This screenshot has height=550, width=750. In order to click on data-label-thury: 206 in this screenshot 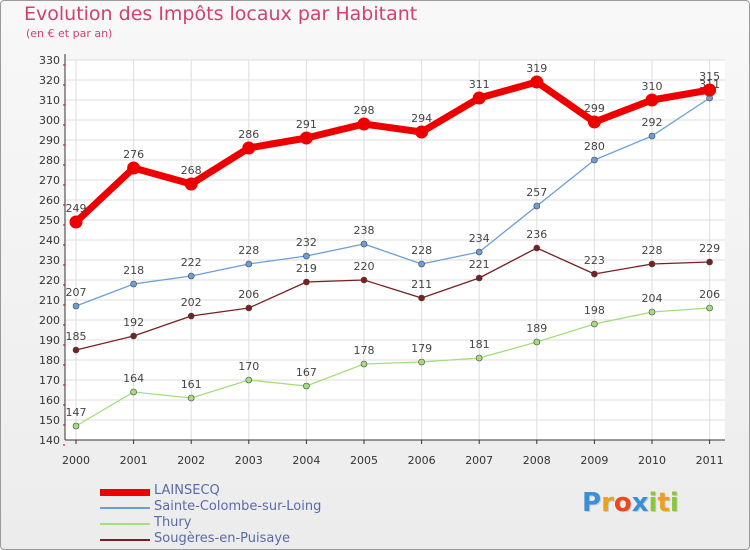, I will do `click(709, 294)`.